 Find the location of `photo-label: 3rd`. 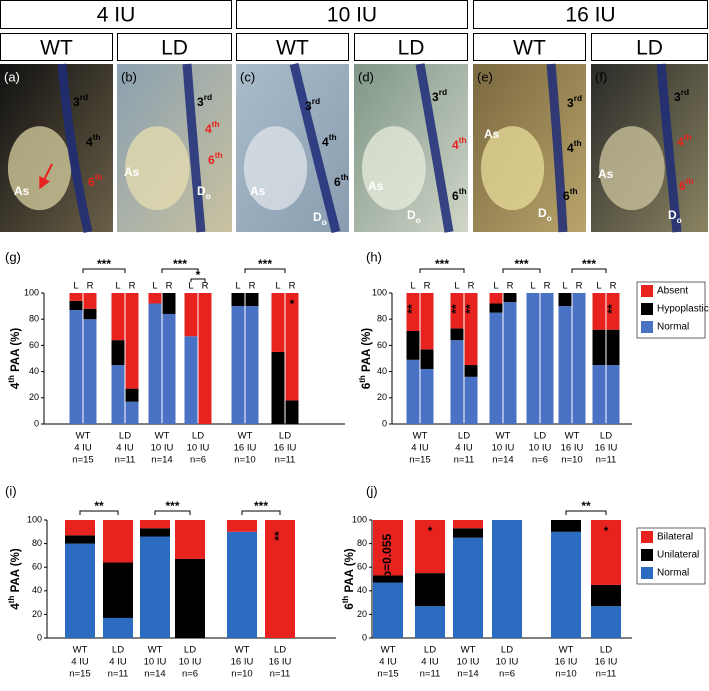

photo-label: 3rd is located at coordinates (681, 95).